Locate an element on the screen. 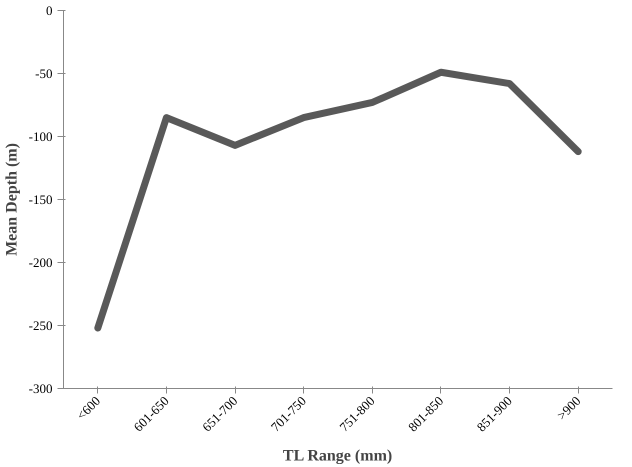 The width and height of the screenshot is (632, 467). x-axis-title: TL Range (mm) is located at coordinates (337, 456).